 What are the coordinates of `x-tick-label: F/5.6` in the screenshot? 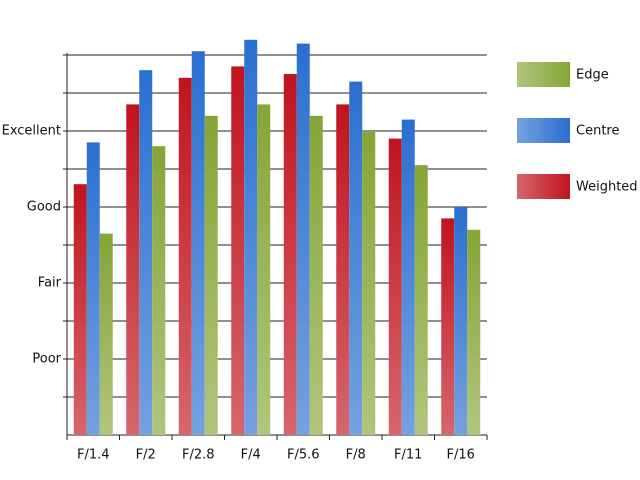 It's located at (303, 455).